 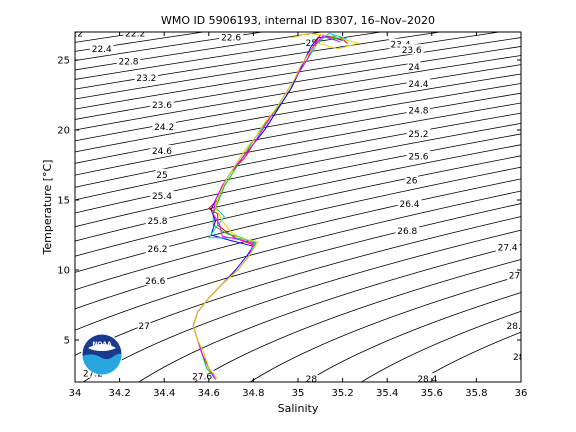 I want to click on contour-label: 26.8, so click(x=407, y=232).